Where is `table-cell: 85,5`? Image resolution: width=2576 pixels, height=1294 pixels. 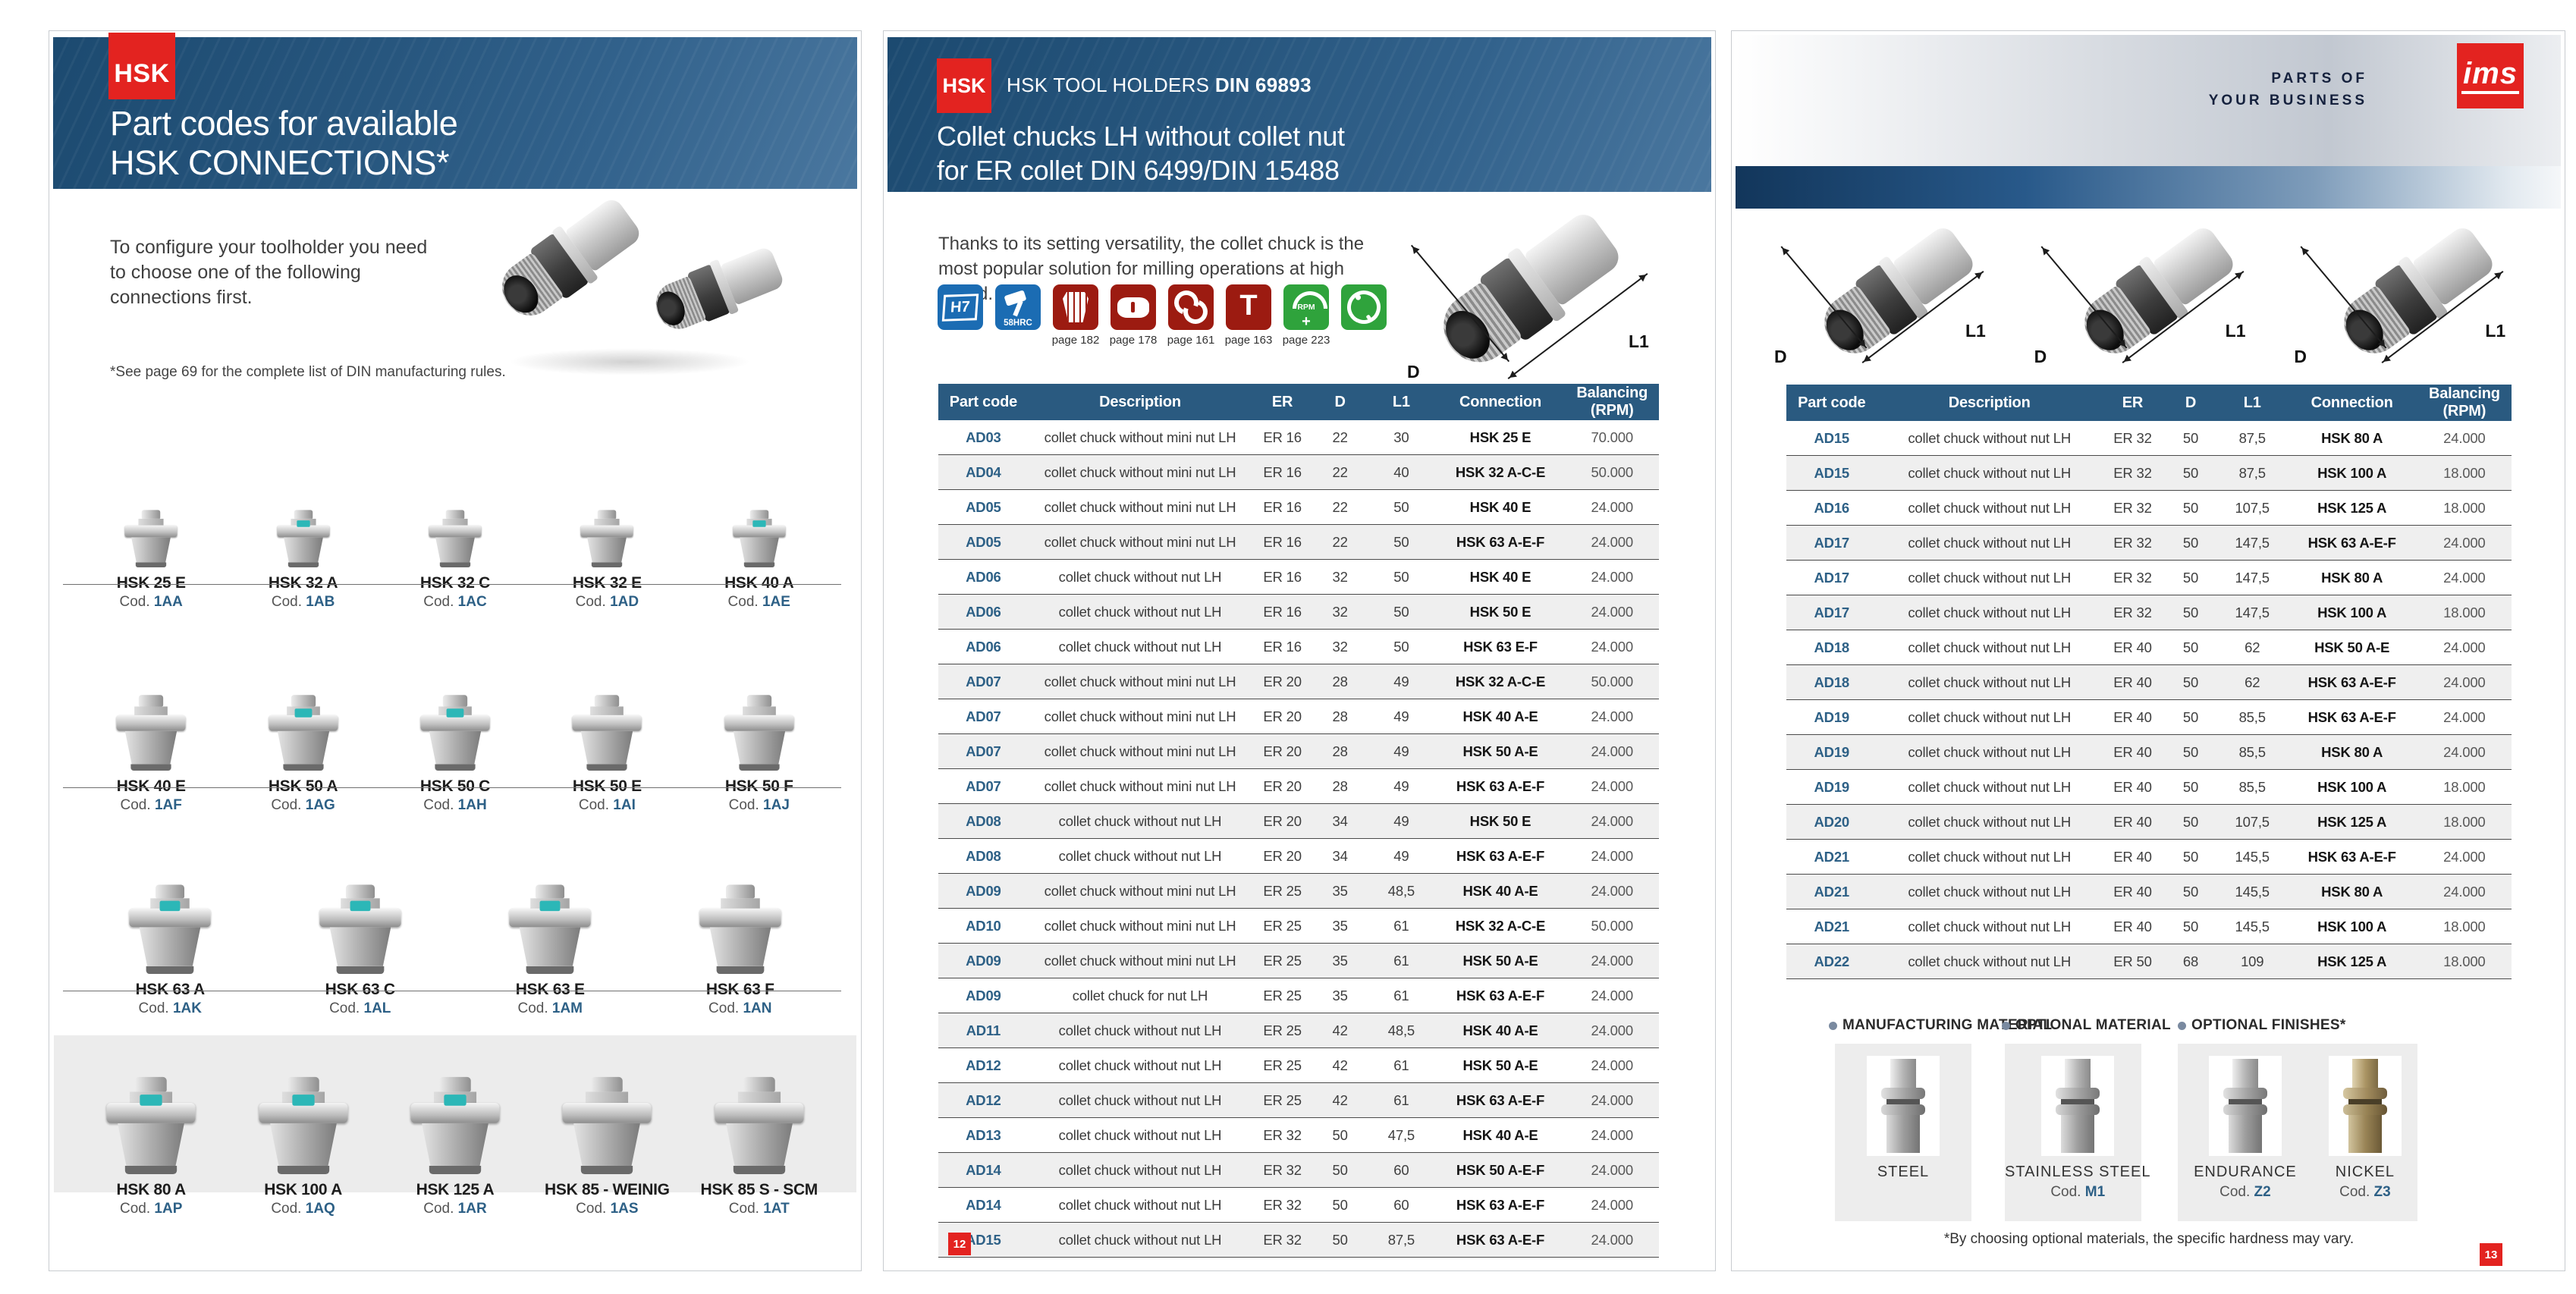
table-cell: 85,5 is located at coordinates (2252, 751).